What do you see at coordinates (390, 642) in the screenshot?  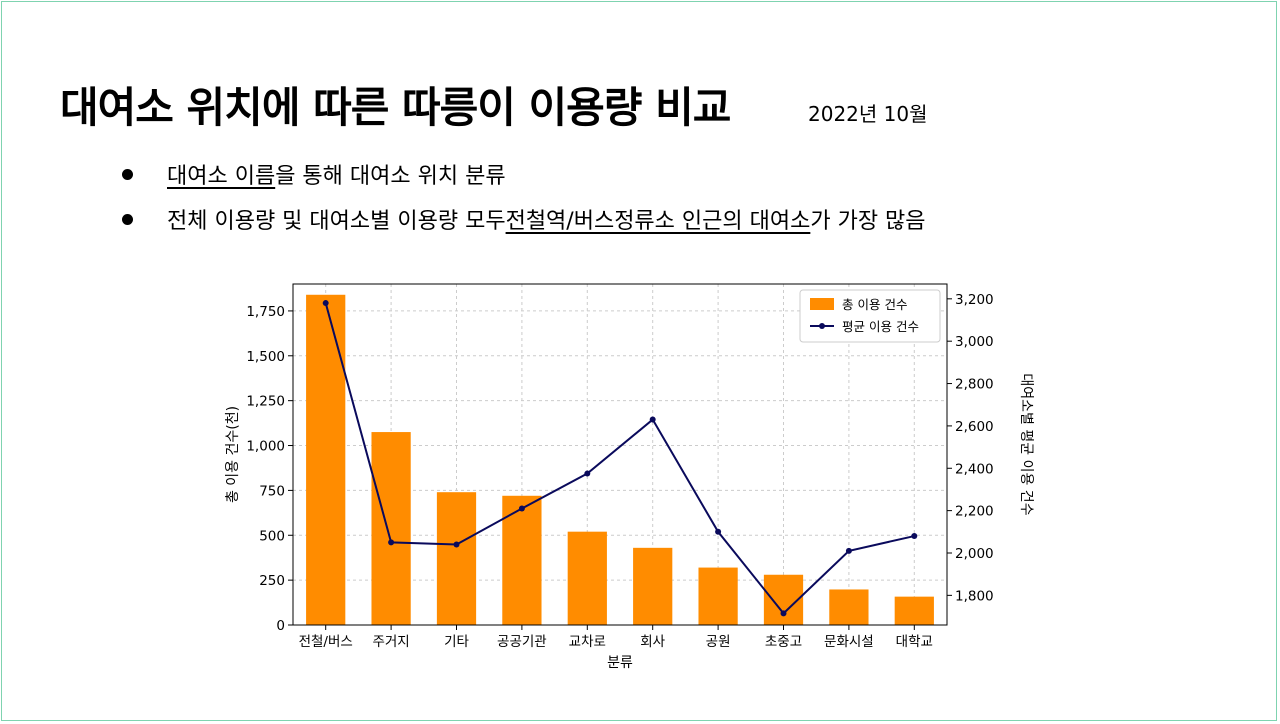 I see `x-tick-label: 주거지` at bounding box center [390, 642].